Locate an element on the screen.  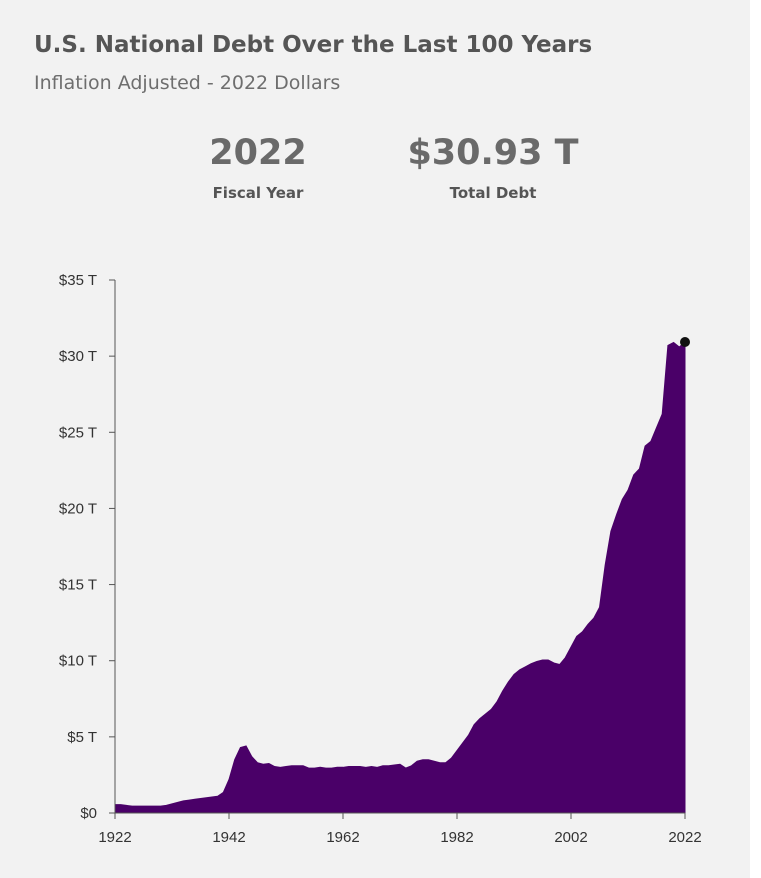
y-tick-label: $5 T is located at coordinates (82, 737).